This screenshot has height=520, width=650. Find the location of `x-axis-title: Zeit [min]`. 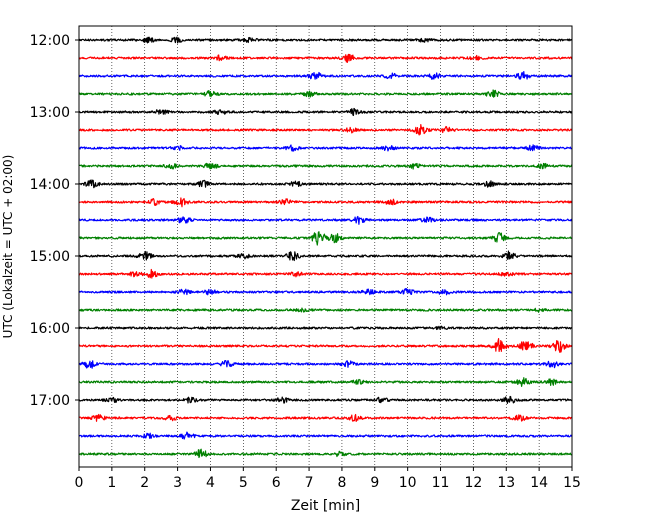

x-axis-title: Zeit [min] is located at coordinates (325, 506).